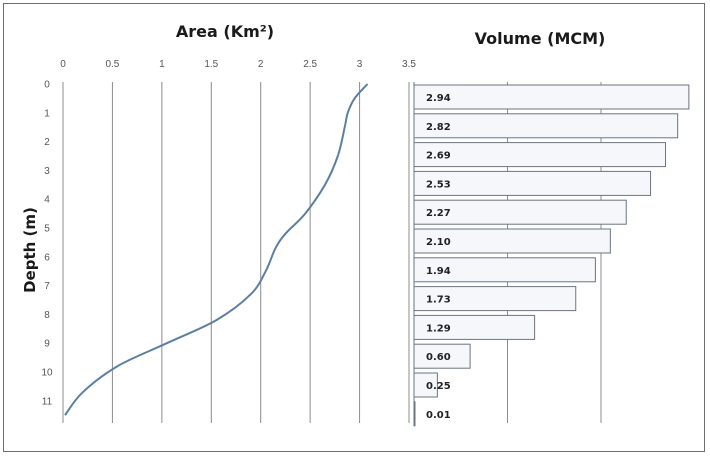  What do you see at coordinates (310, 64) in the screenshot?
I see `area-x-tick: 2.5` at bounding box center [310, 64].